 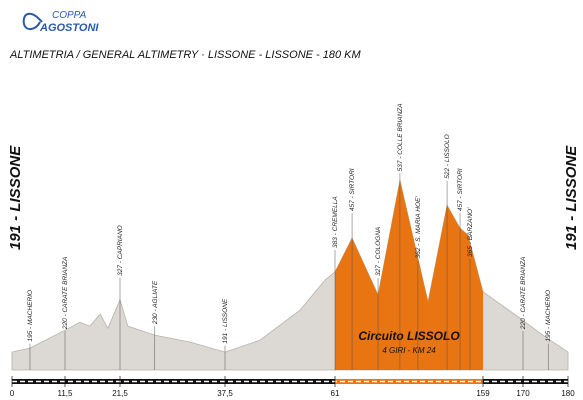 I want to click on waypoint-label: 522 - LISSOLO, so click(x=447, y=156).